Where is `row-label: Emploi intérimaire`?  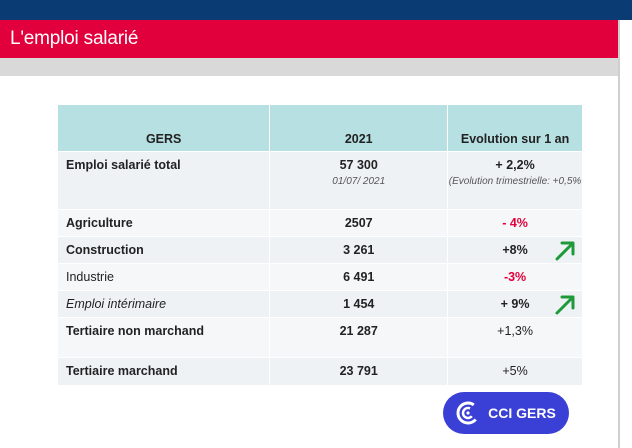 row-label: Emploi intérimaire is located at coordinates (164, 304).